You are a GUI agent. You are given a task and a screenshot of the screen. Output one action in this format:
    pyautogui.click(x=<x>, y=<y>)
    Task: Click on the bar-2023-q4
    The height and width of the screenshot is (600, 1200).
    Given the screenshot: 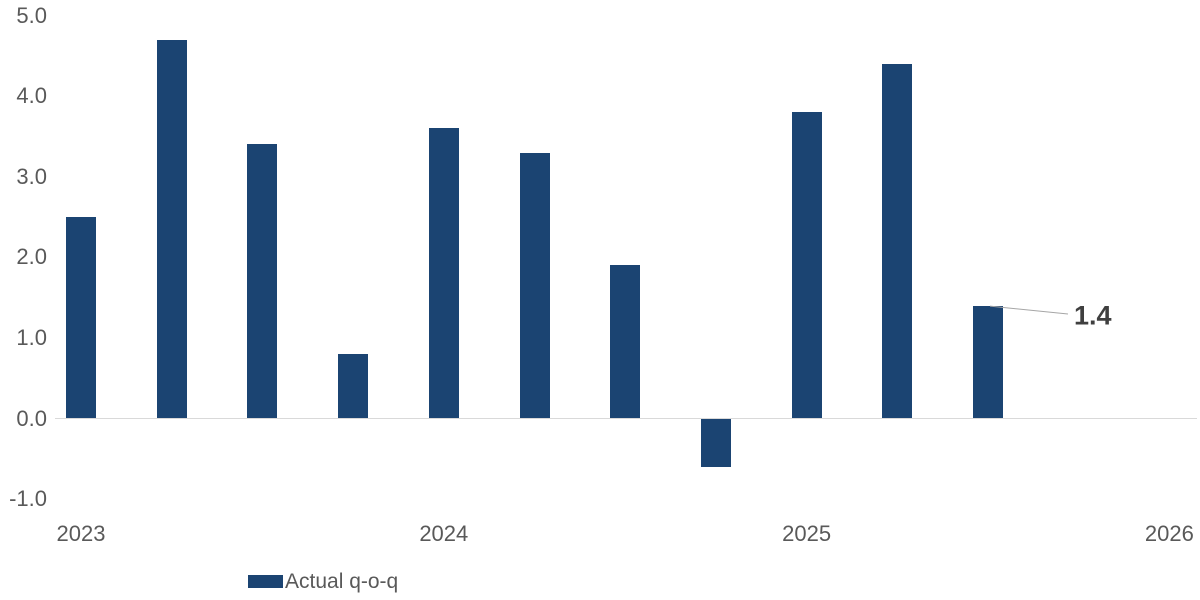 What is the action you would take?
    pyautogui.click(x=353, y=386)
    